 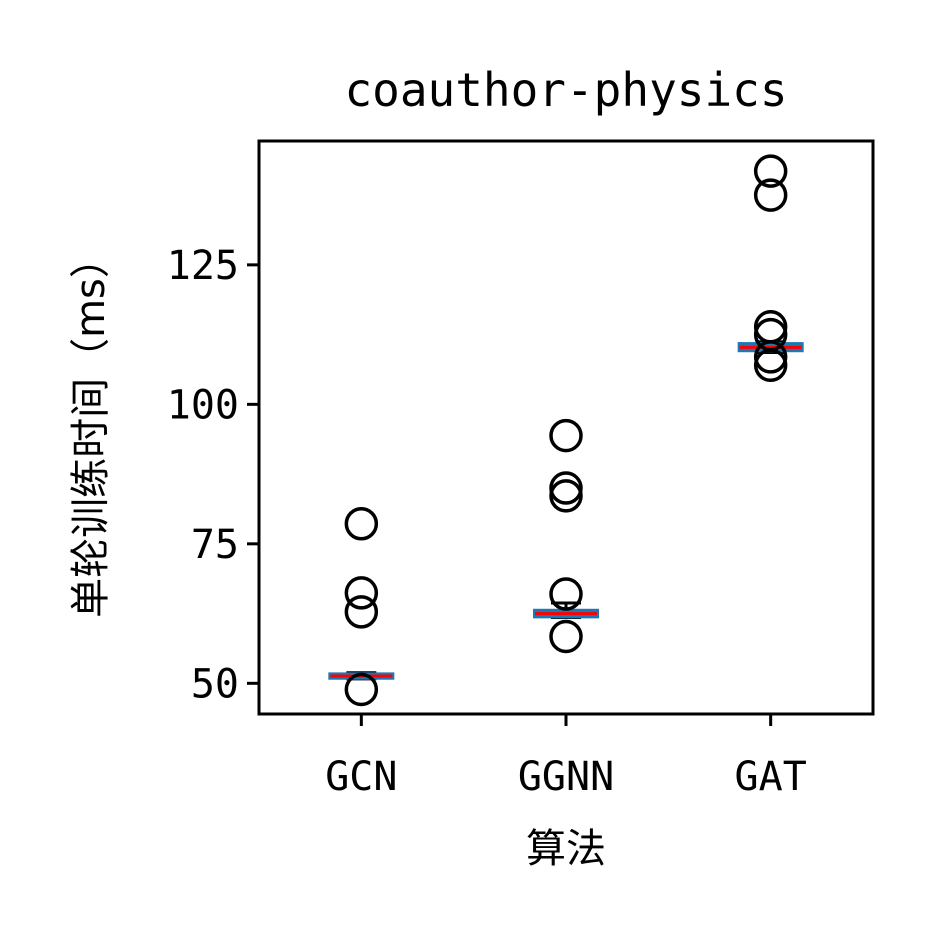 What do you see at coordinates (203, 405) in the screenshot?
I see `y-tick-label: 100` at bounding box center [203, 405].